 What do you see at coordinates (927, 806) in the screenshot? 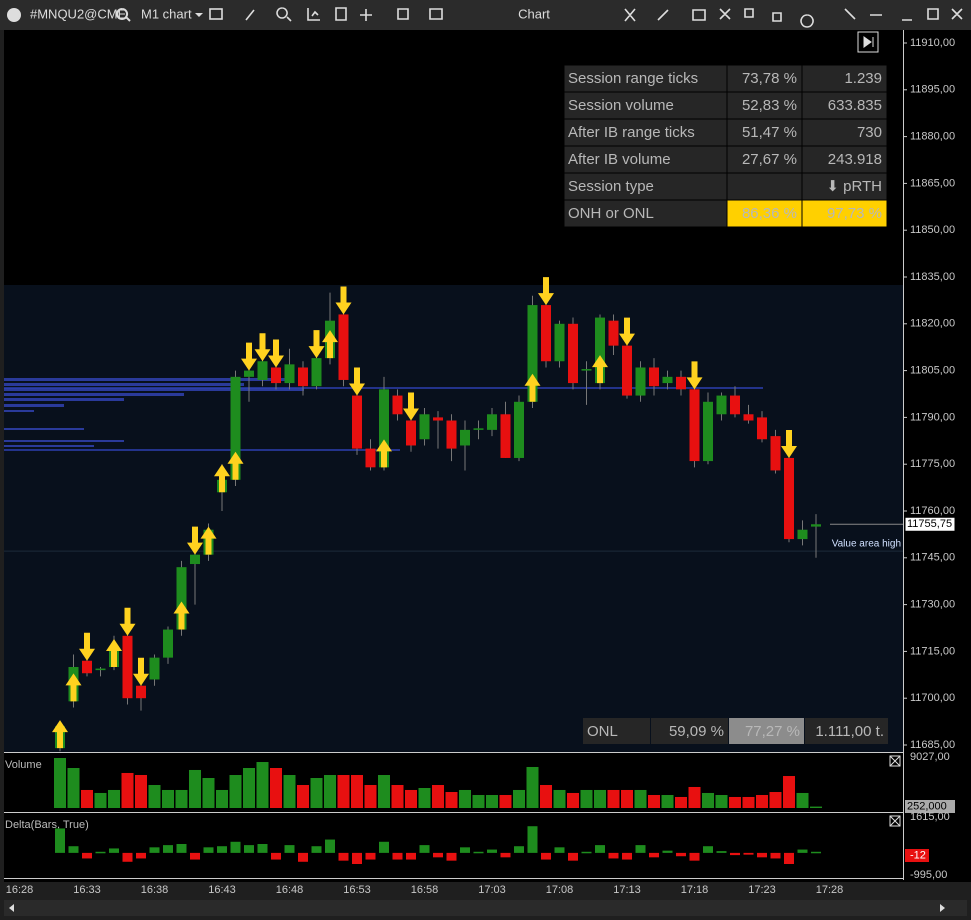
I see `volume-last-label: 252,000` at bounding box center [927, 806].